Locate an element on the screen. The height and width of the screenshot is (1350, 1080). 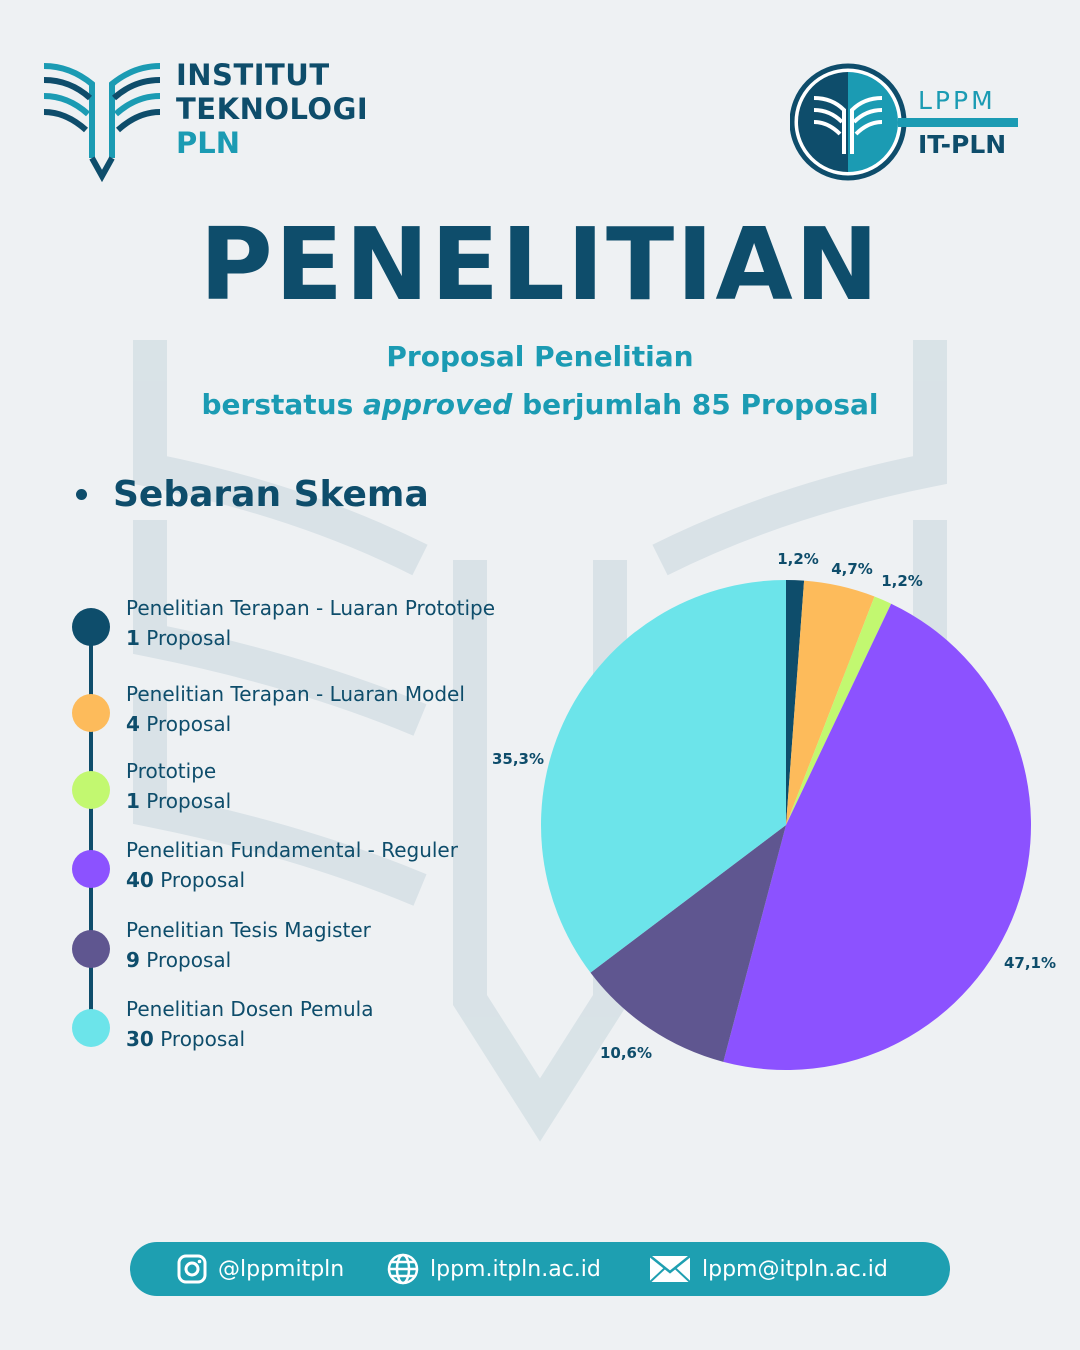
legend-count: 4 Proposal is located at coordinates (178, 724).